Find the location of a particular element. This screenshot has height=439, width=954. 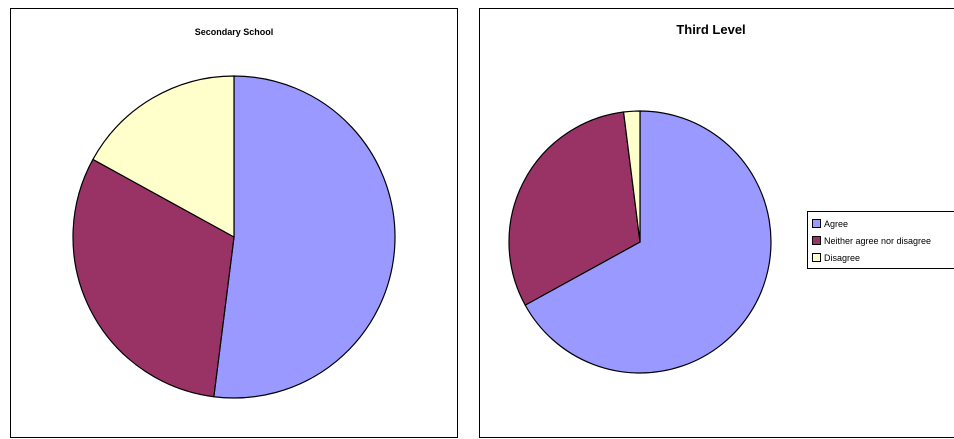

legend-label: Neither agree nor disagree is located at coordinates (878, 241).